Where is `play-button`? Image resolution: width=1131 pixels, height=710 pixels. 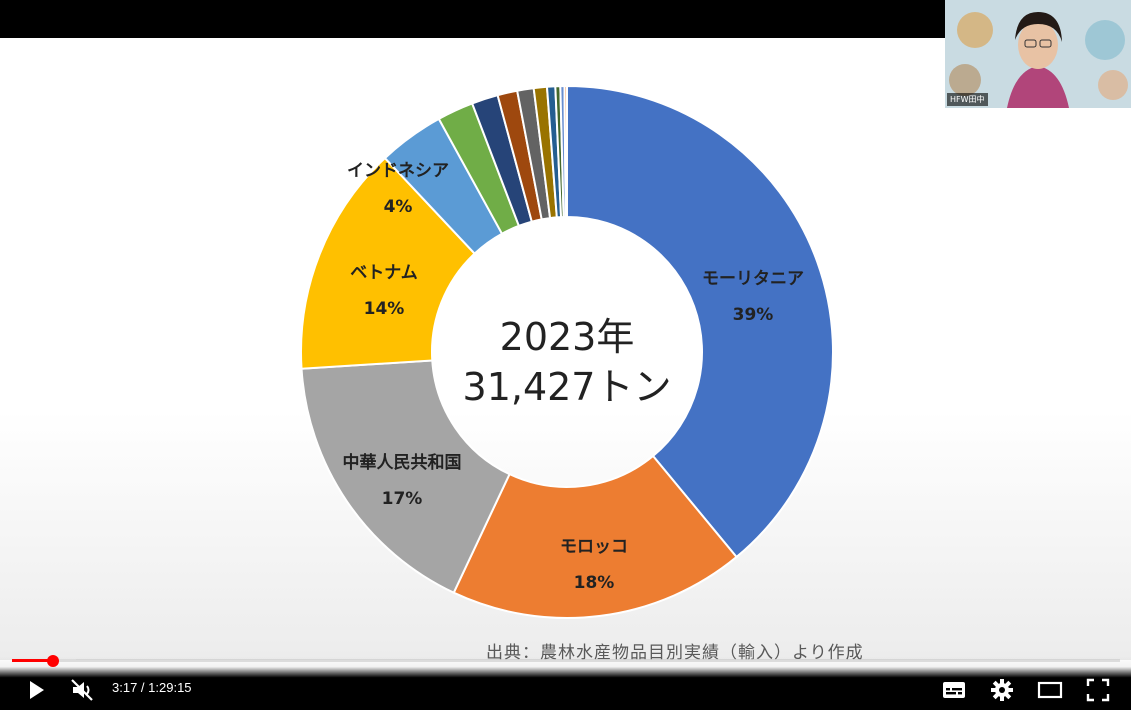 play-button is located at coordinates (36, 690).